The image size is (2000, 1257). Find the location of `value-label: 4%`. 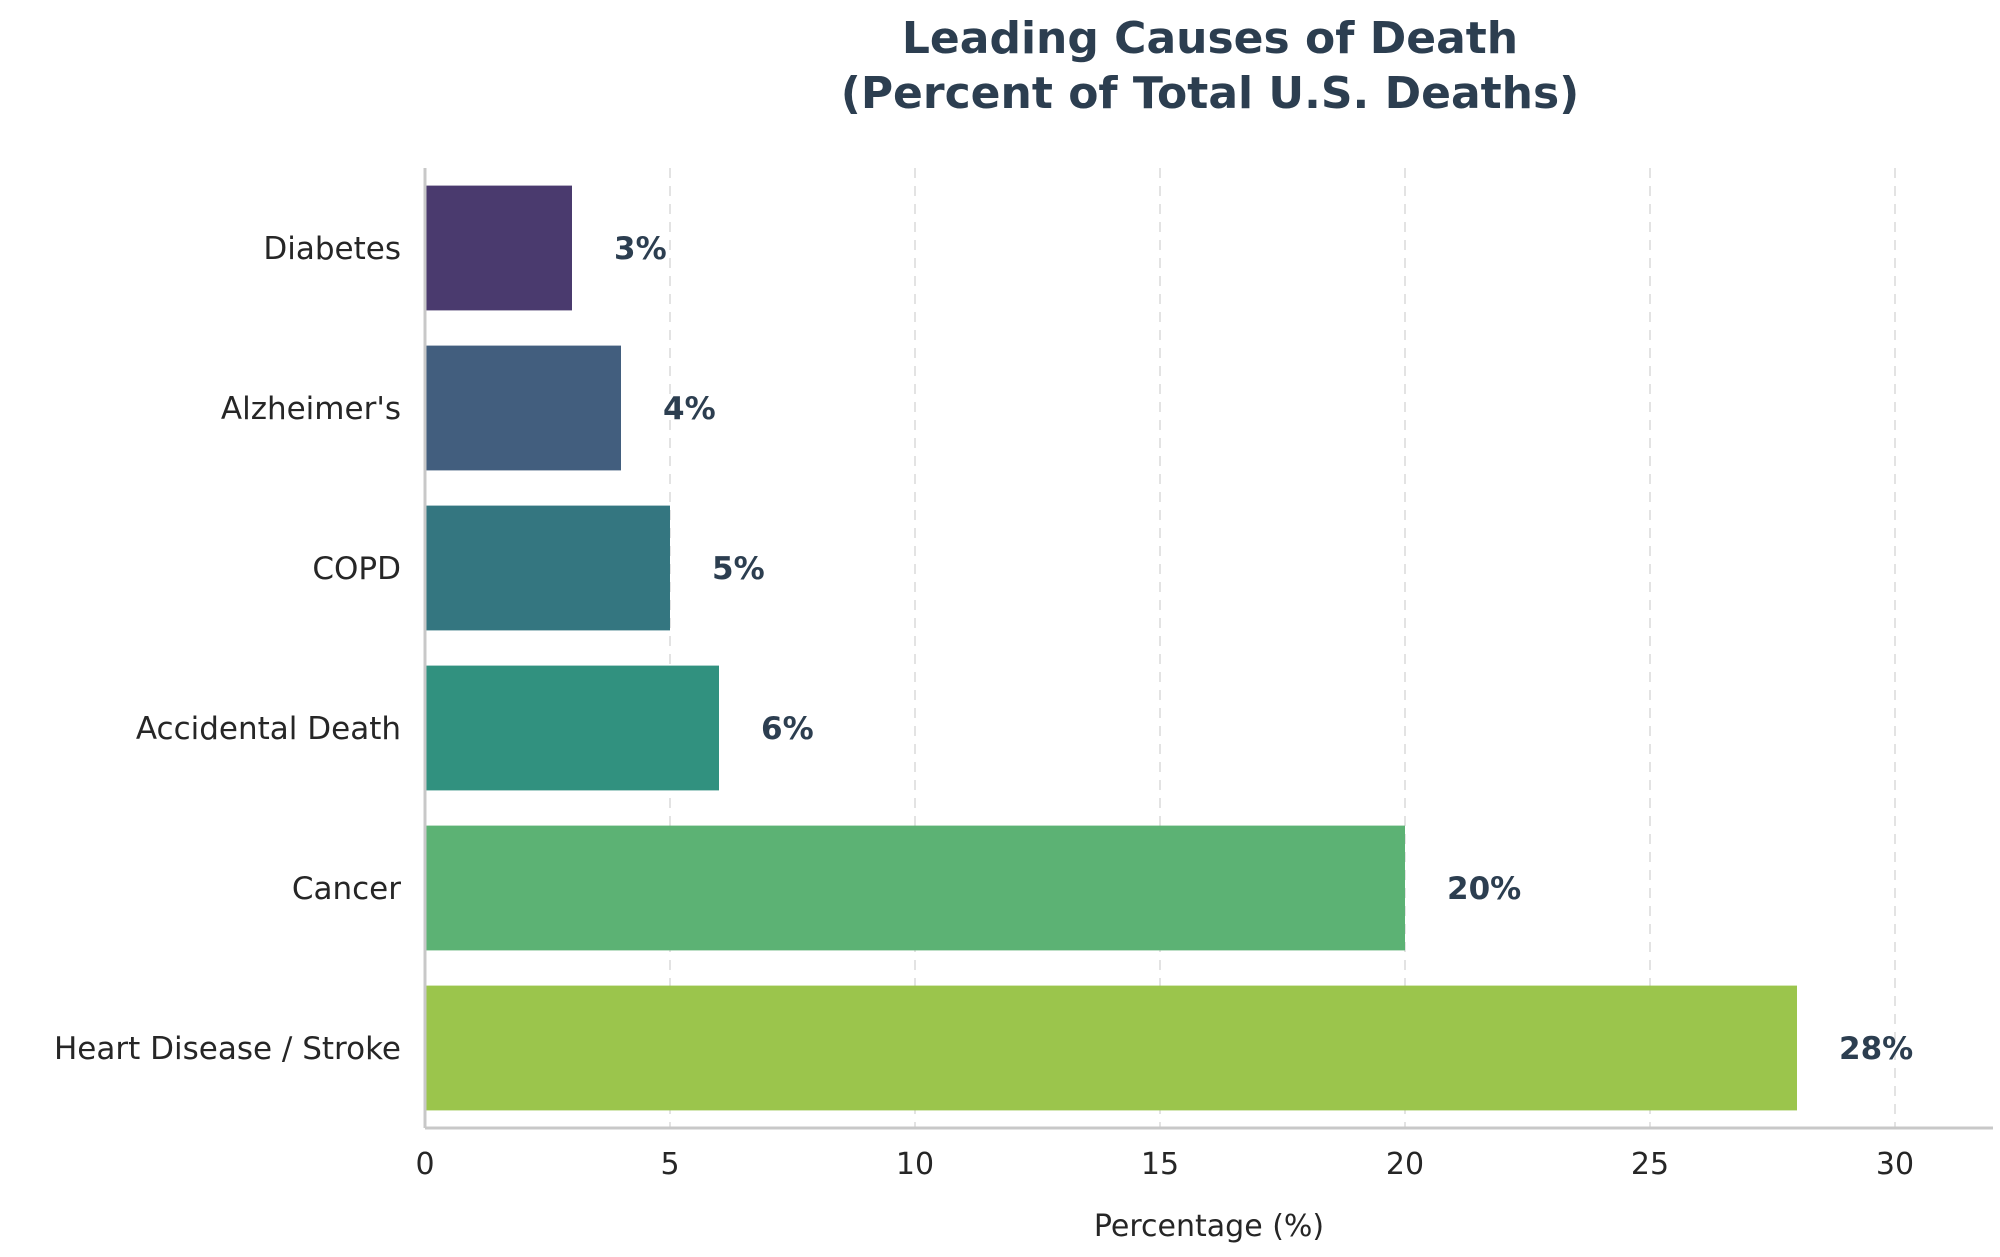

value-label: 4% is located at coordinates (689, 409).